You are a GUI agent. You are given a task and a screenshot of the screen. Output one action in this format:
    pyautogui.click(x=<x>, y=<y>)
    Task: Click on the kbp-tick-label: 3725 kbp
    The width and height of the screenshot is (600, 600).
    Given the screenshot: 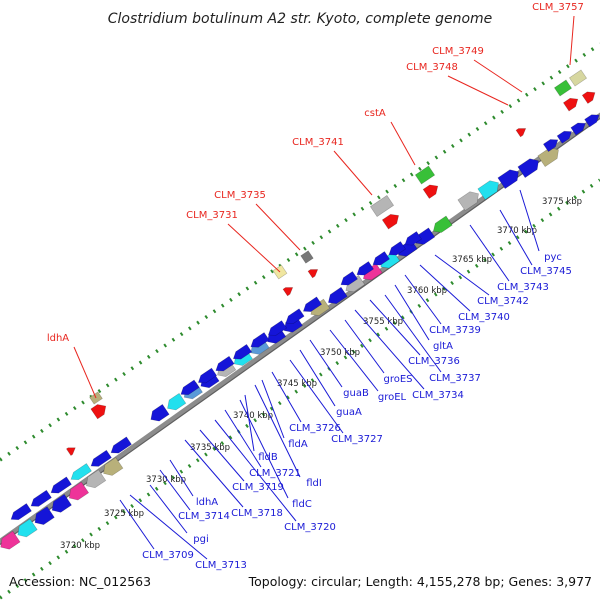 What is the action you would take?
    pyautogui.click(x=124, y=514)
    